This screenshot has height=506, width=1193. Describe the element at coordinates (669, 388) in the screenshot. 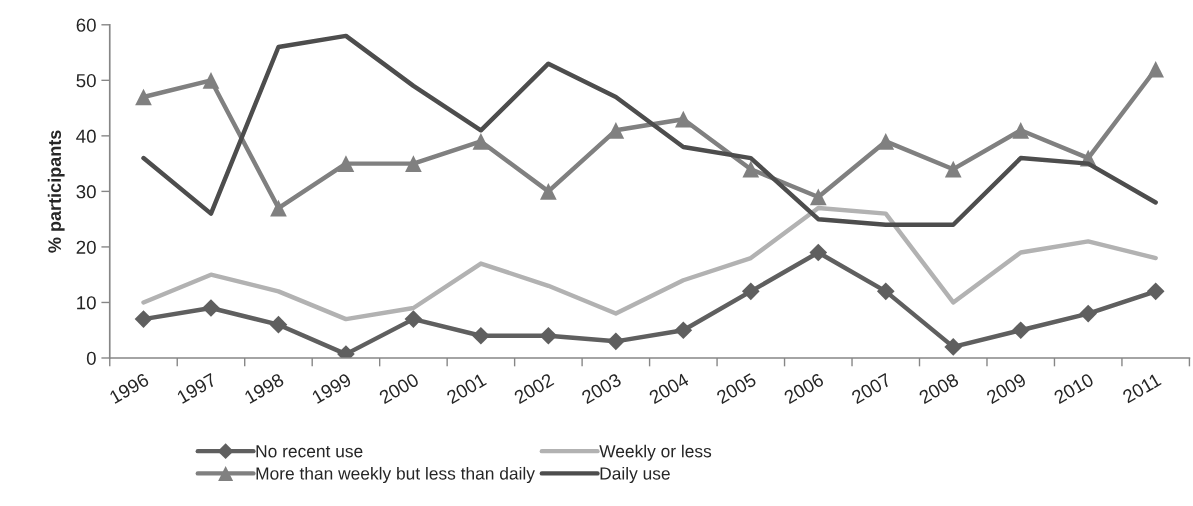

I see `x-tick-label: 2004` at that location.